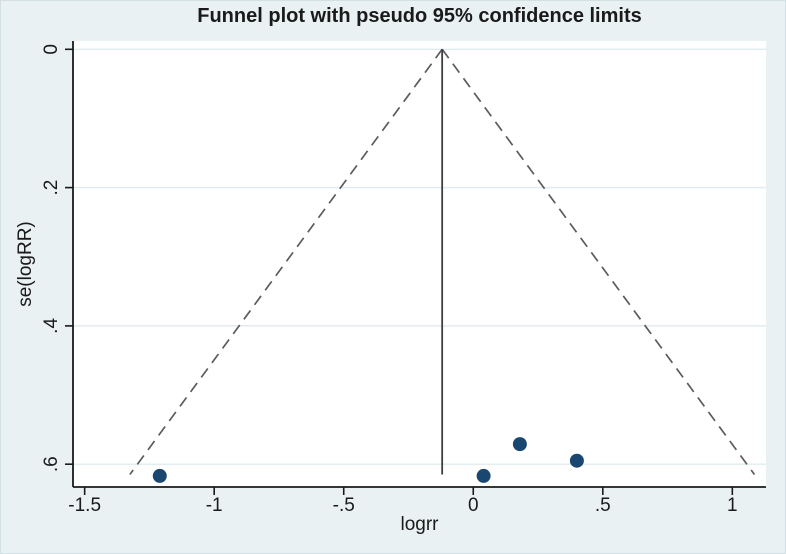  What do you see at coordinates (603, 505) in the screenshot?
I see `x-tick-label: .5` at bounding box center [603, 505].